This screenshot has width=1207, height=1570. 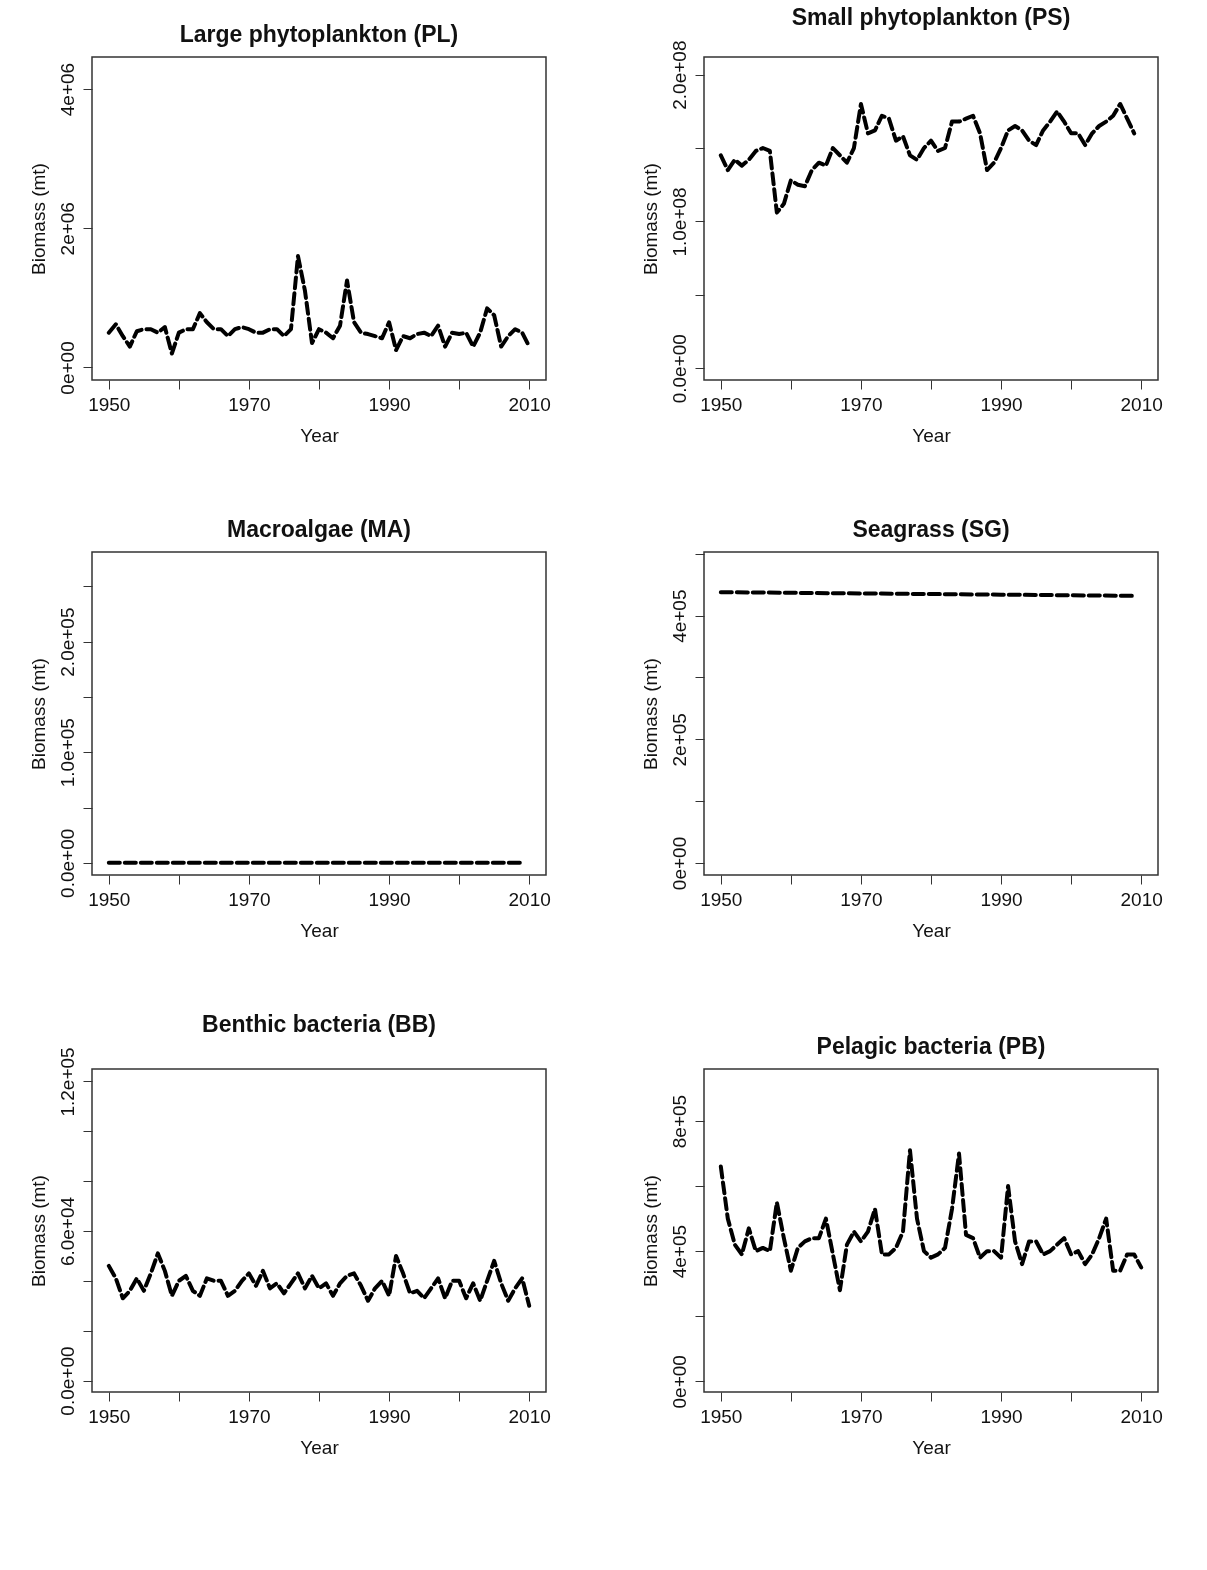 I want to click on y-tick-label: 1.0e+05, so click(x=67, y=753).